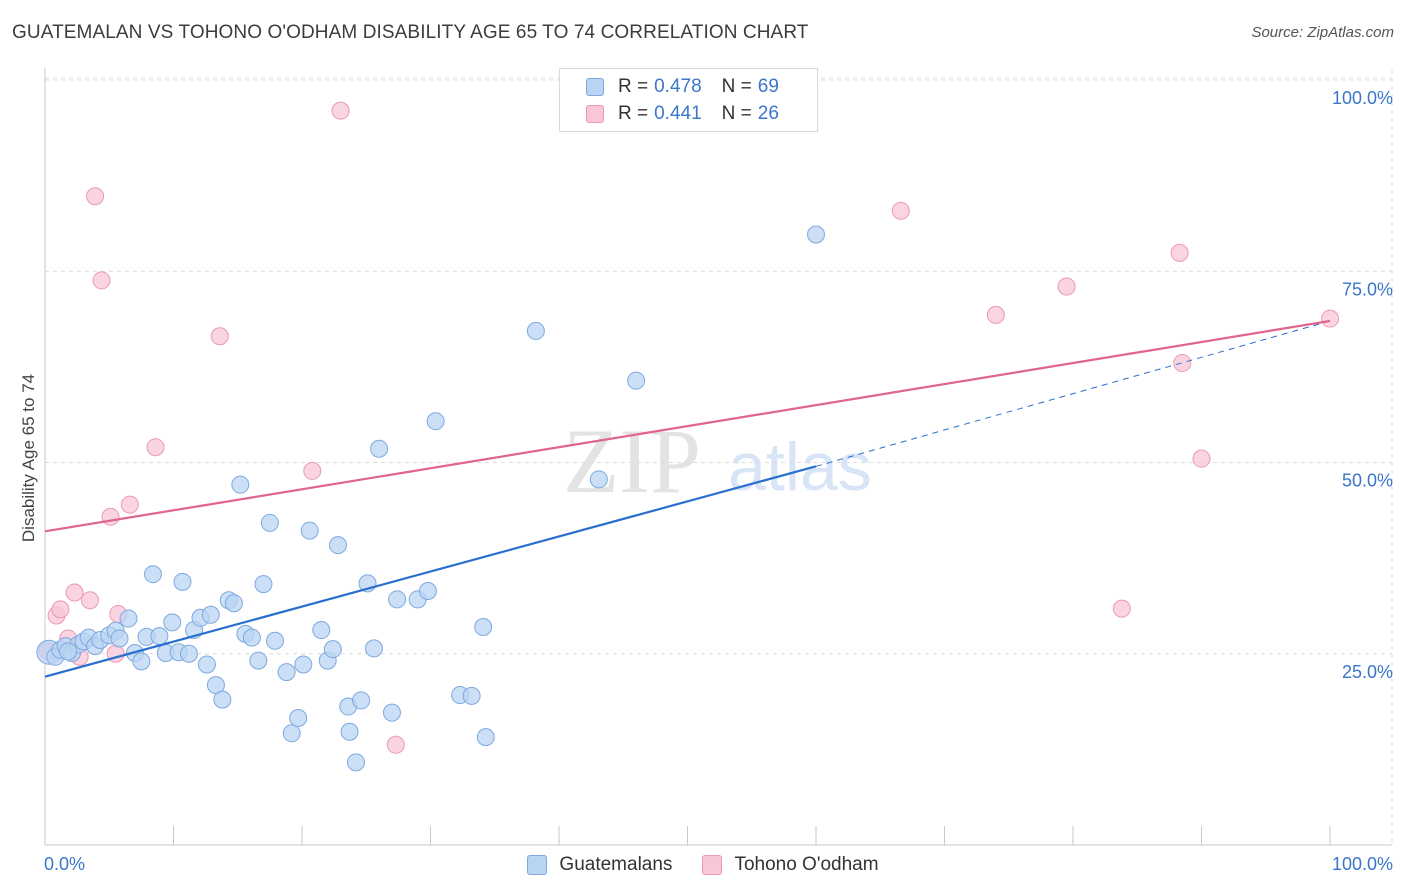 The image size is (1406, 892). Describe the element at coordinates (1073, 393) in the screenshot. I see `guatemalan-trendline-extension` at that location.